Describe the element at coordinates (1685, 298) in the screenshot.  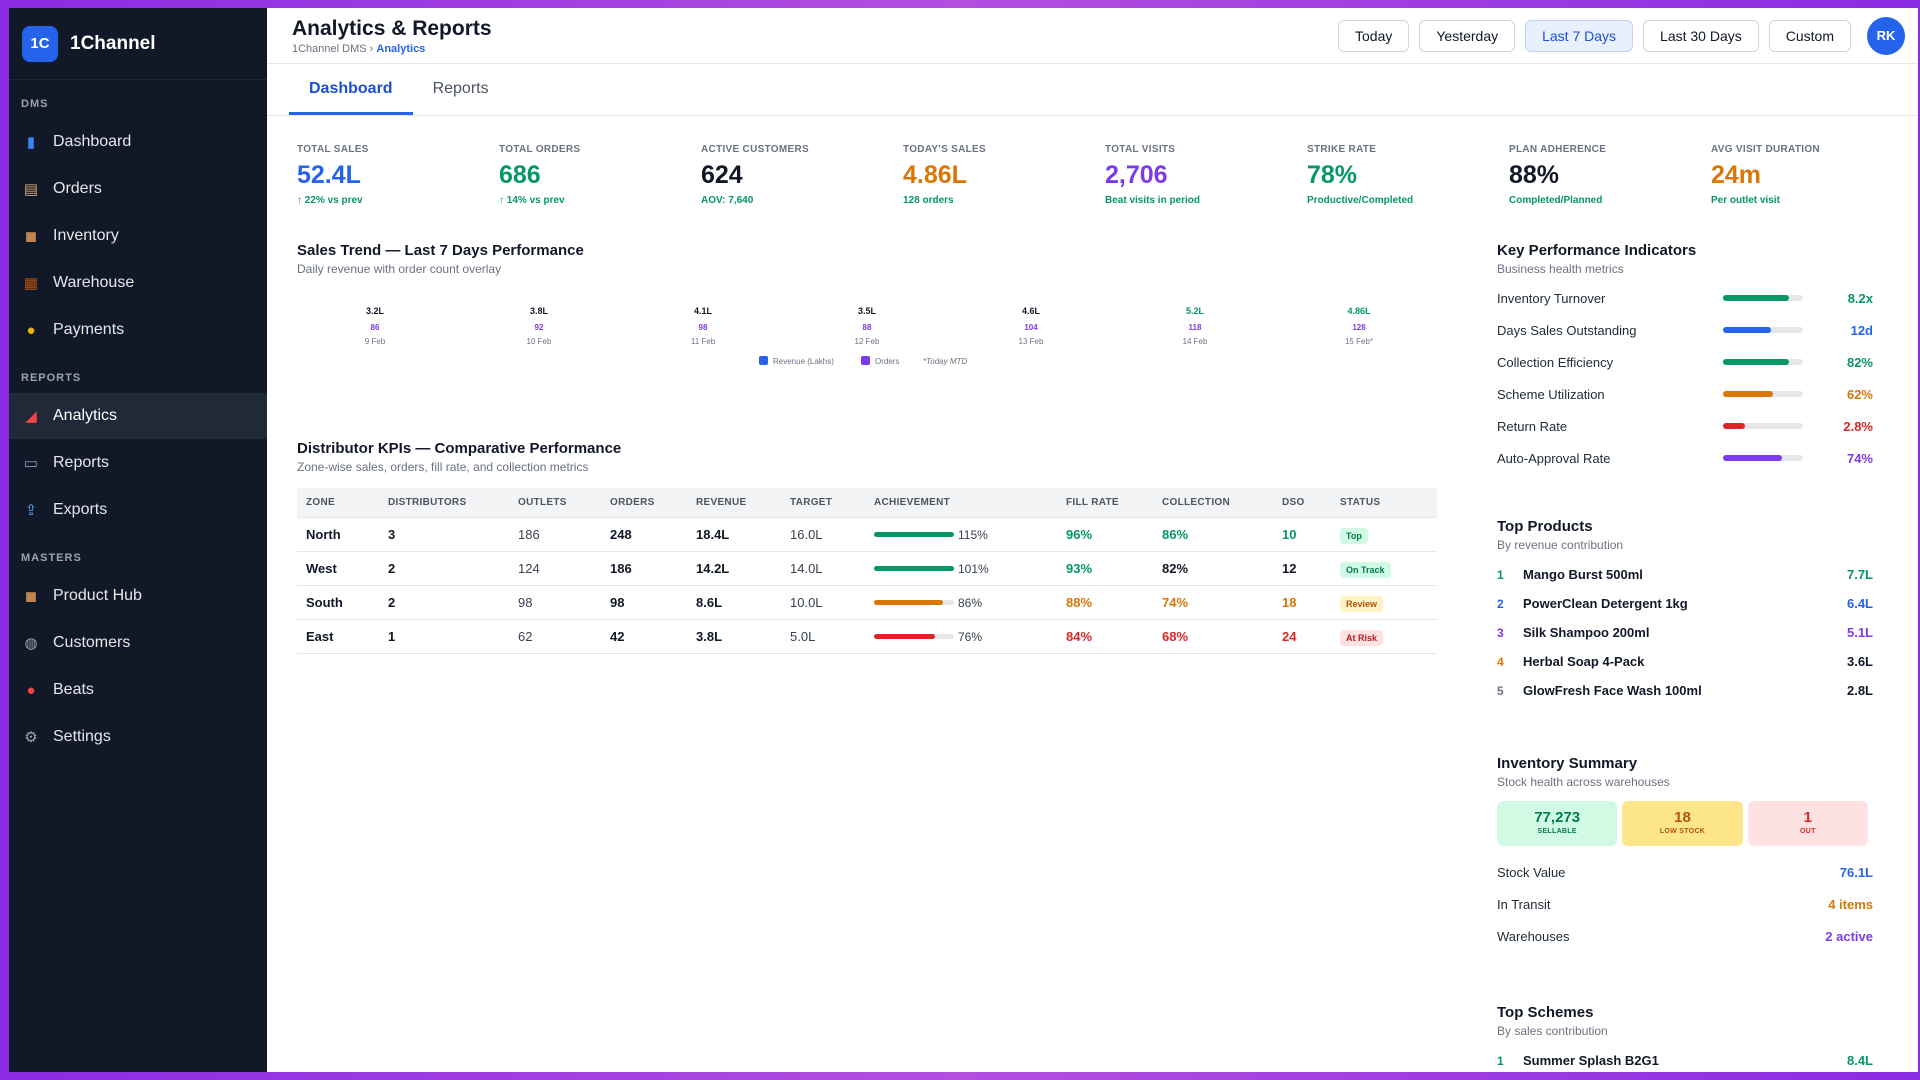
I see `indicator-row: Inventory Turnover 8.2x` at that location.